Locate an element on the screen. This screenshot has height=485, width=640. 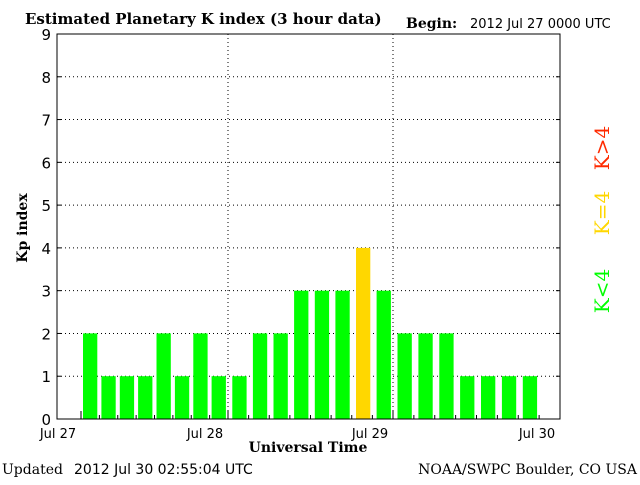
begin-value: 2012 Jul 27 0000 UTC is located at coordinates (540, 24).